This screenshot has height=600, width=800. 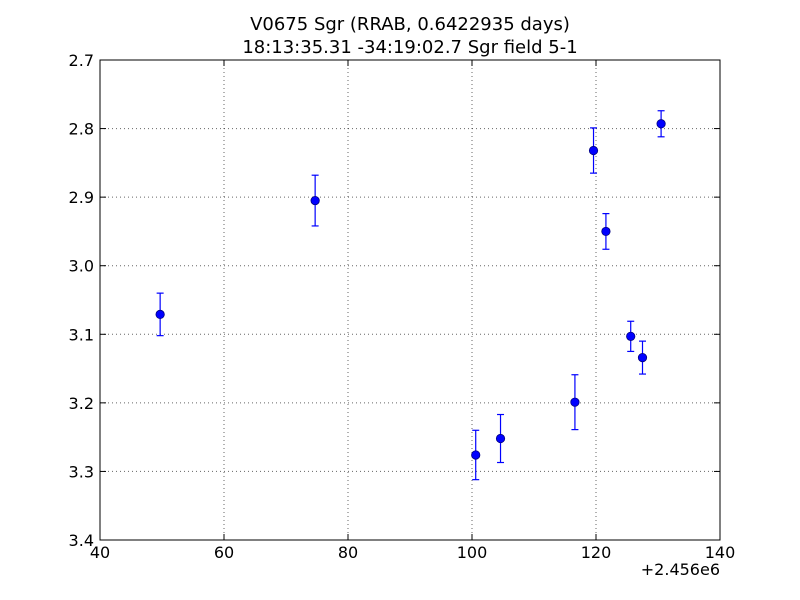 What do you see at coordinates (410, 24) in the screenshot?
I see `chart-title: V0675 Sgr (RRAB, 0.6422935 days)` at bounding box center [410, 24].